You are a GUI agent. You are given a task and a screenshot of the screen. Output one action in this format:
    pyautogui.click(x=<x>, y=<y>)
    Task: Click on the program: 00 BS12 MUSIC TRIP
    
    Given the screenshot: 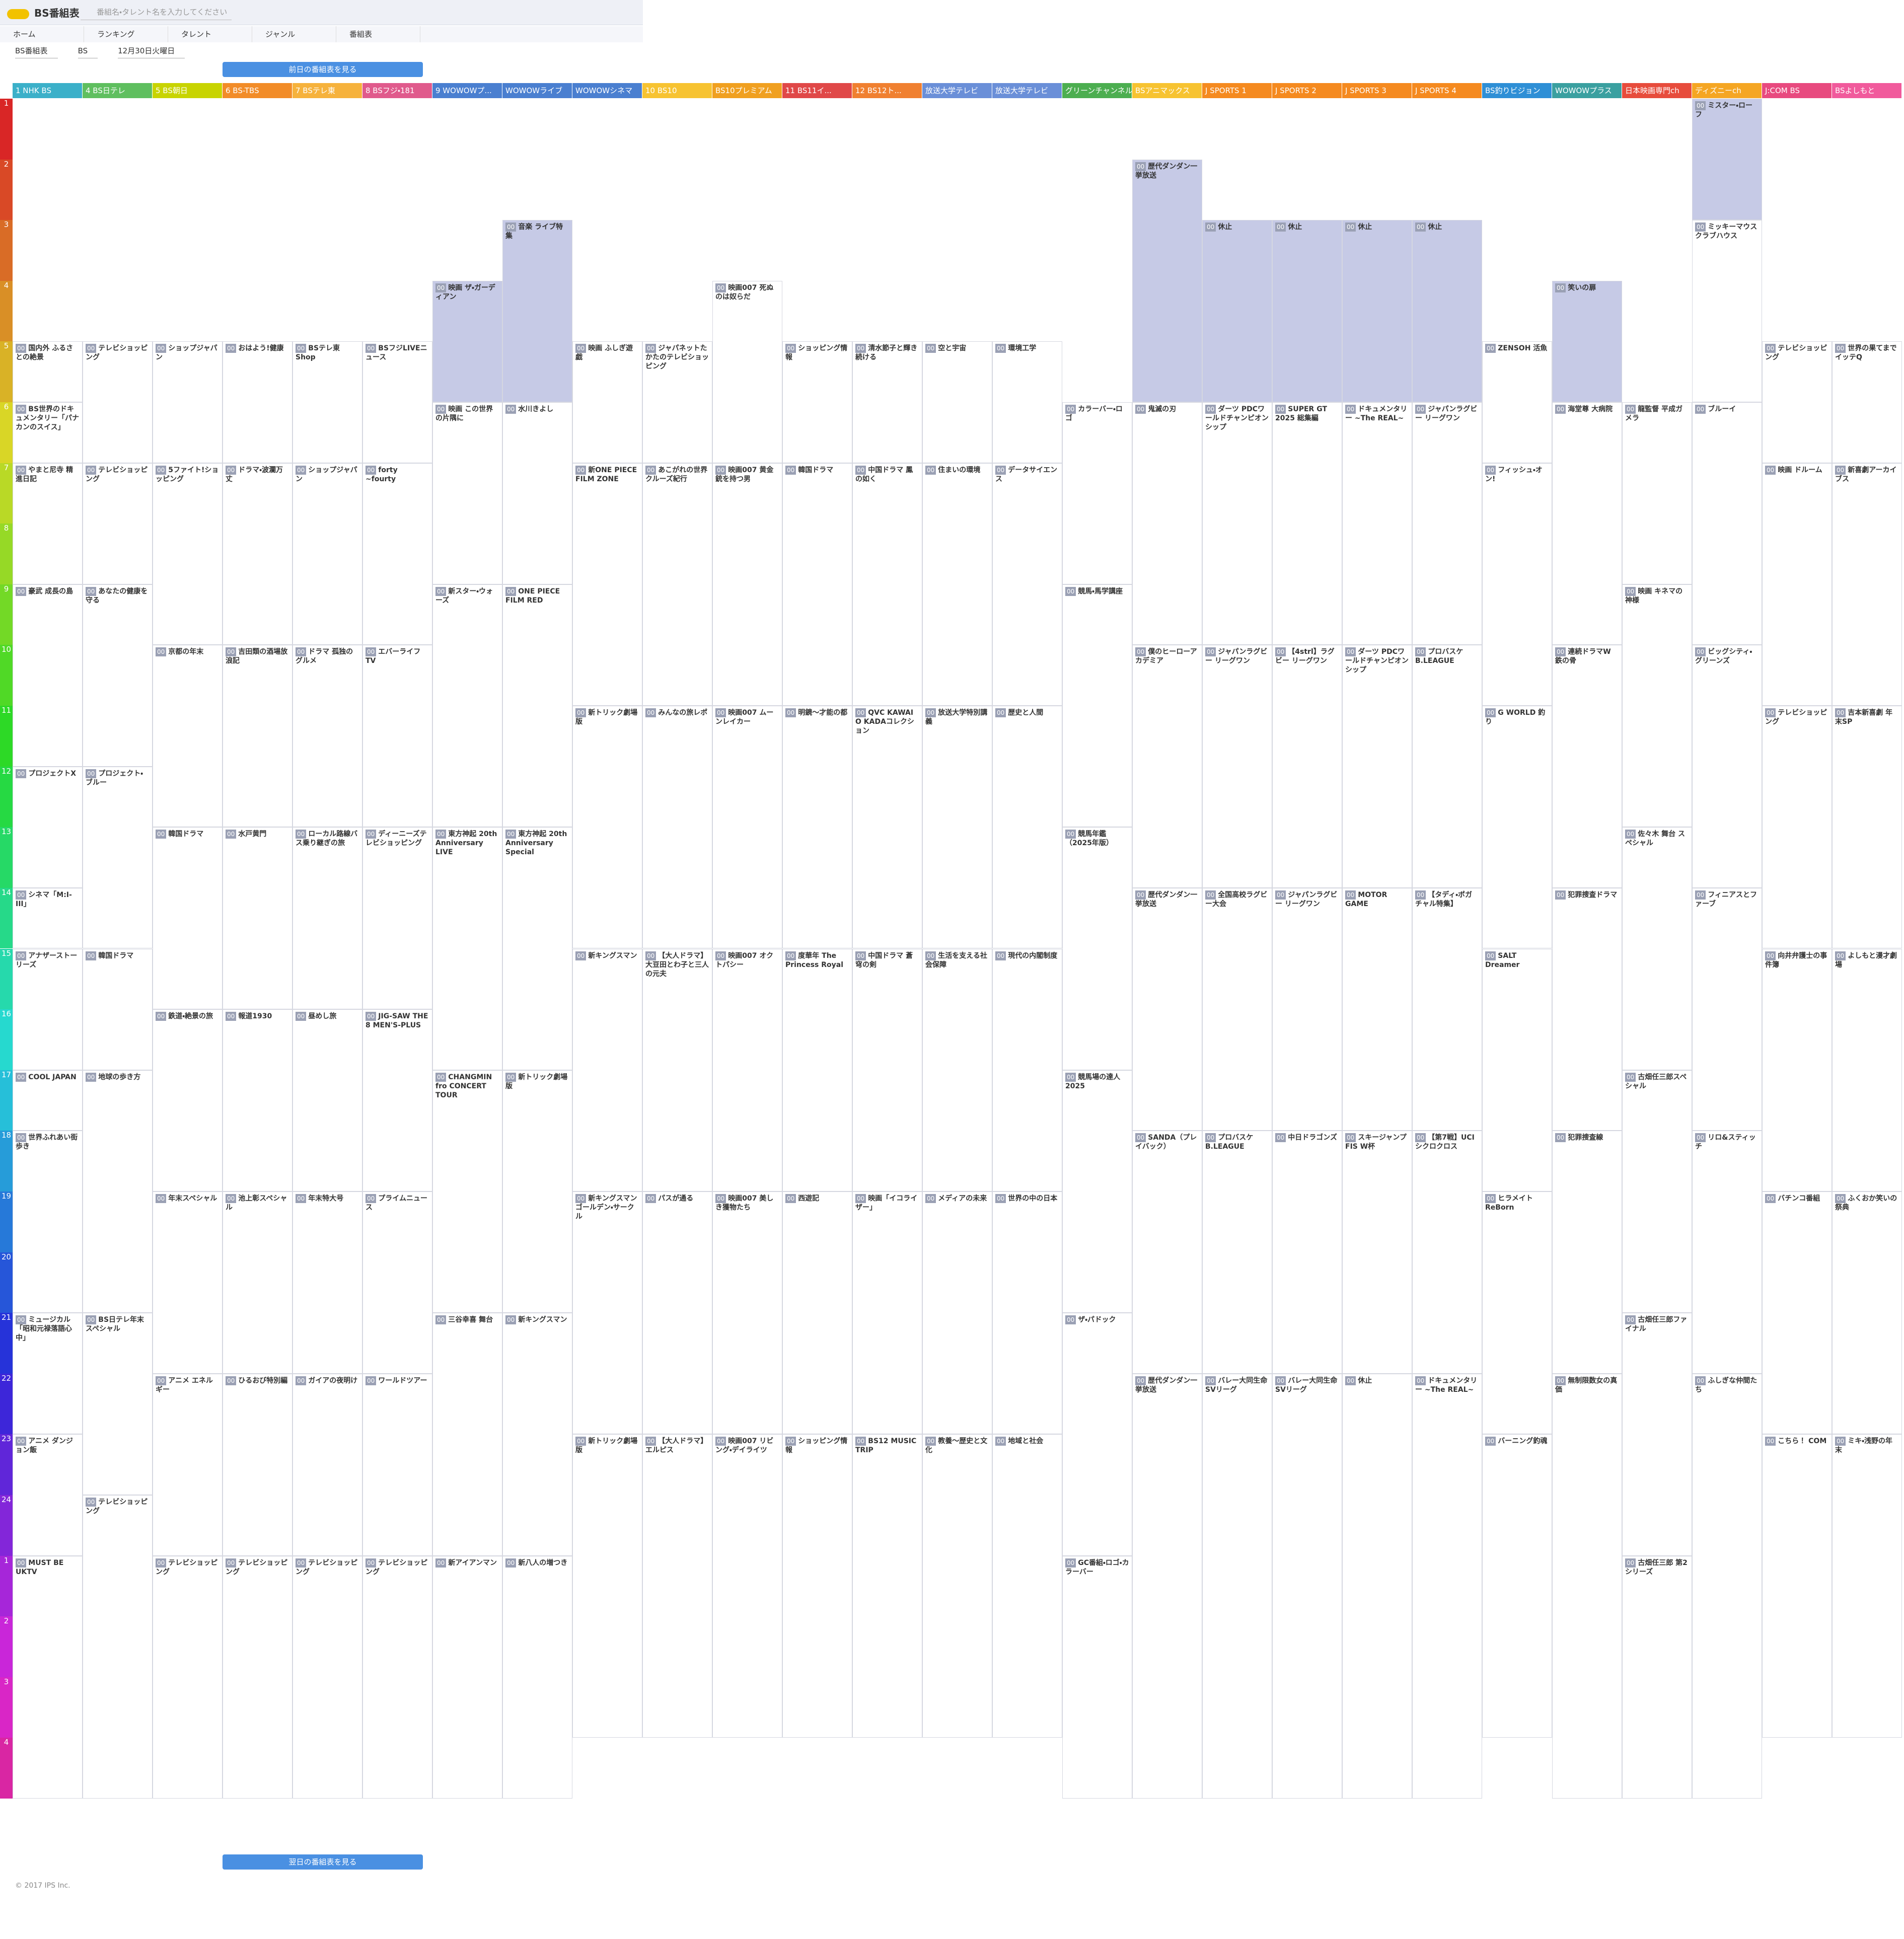 What is the action you would take?
    pyautogui.click(x=887, y=1586)
    